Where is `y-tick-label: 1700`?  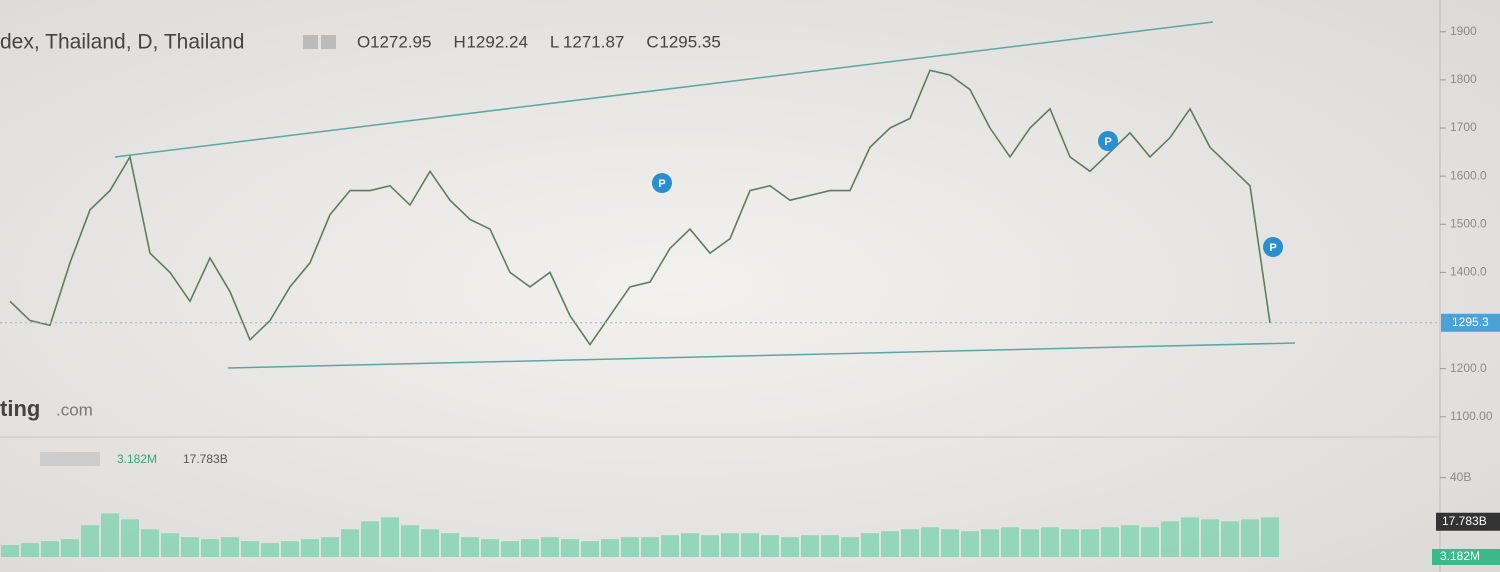
y-tick-label: 1700 is located at coordinates (1463, 127).